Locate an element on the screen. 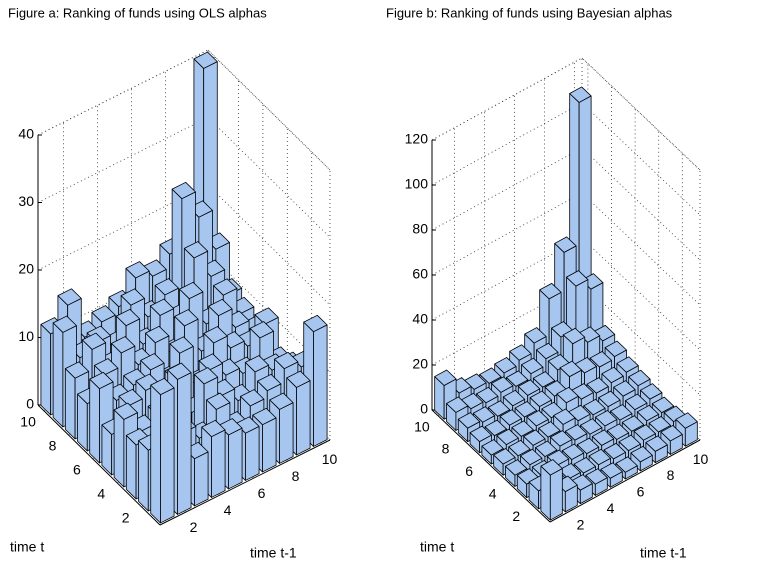 The height and width of the screenshot is (561, 757). y-tick-label: 10 is located at coordinates (28, 422).